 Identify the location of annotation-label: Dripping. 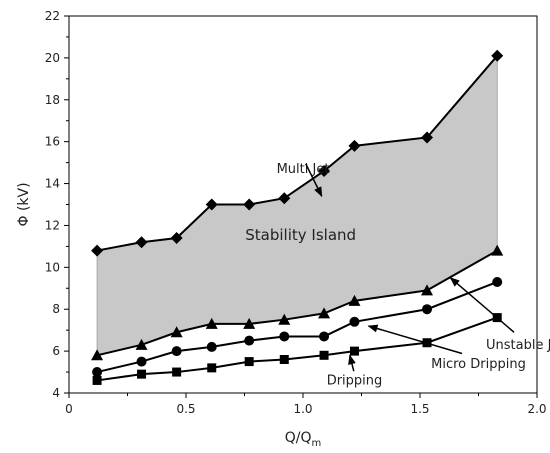
(355, 381).